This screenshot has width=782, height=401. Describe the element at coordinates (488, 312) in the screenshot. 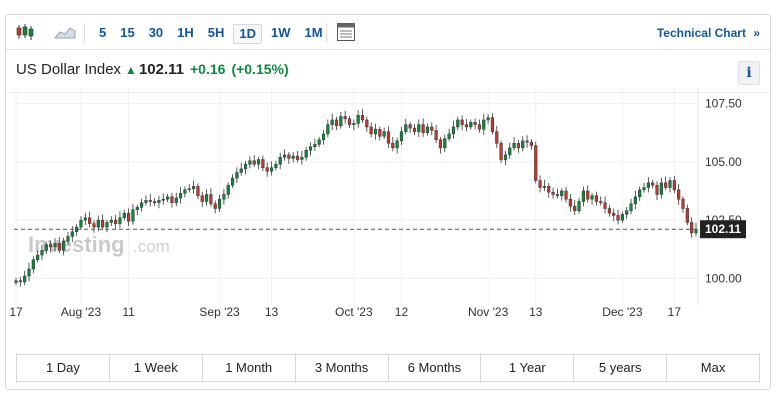

I see `x-tick-label: Nov '23` at that location.